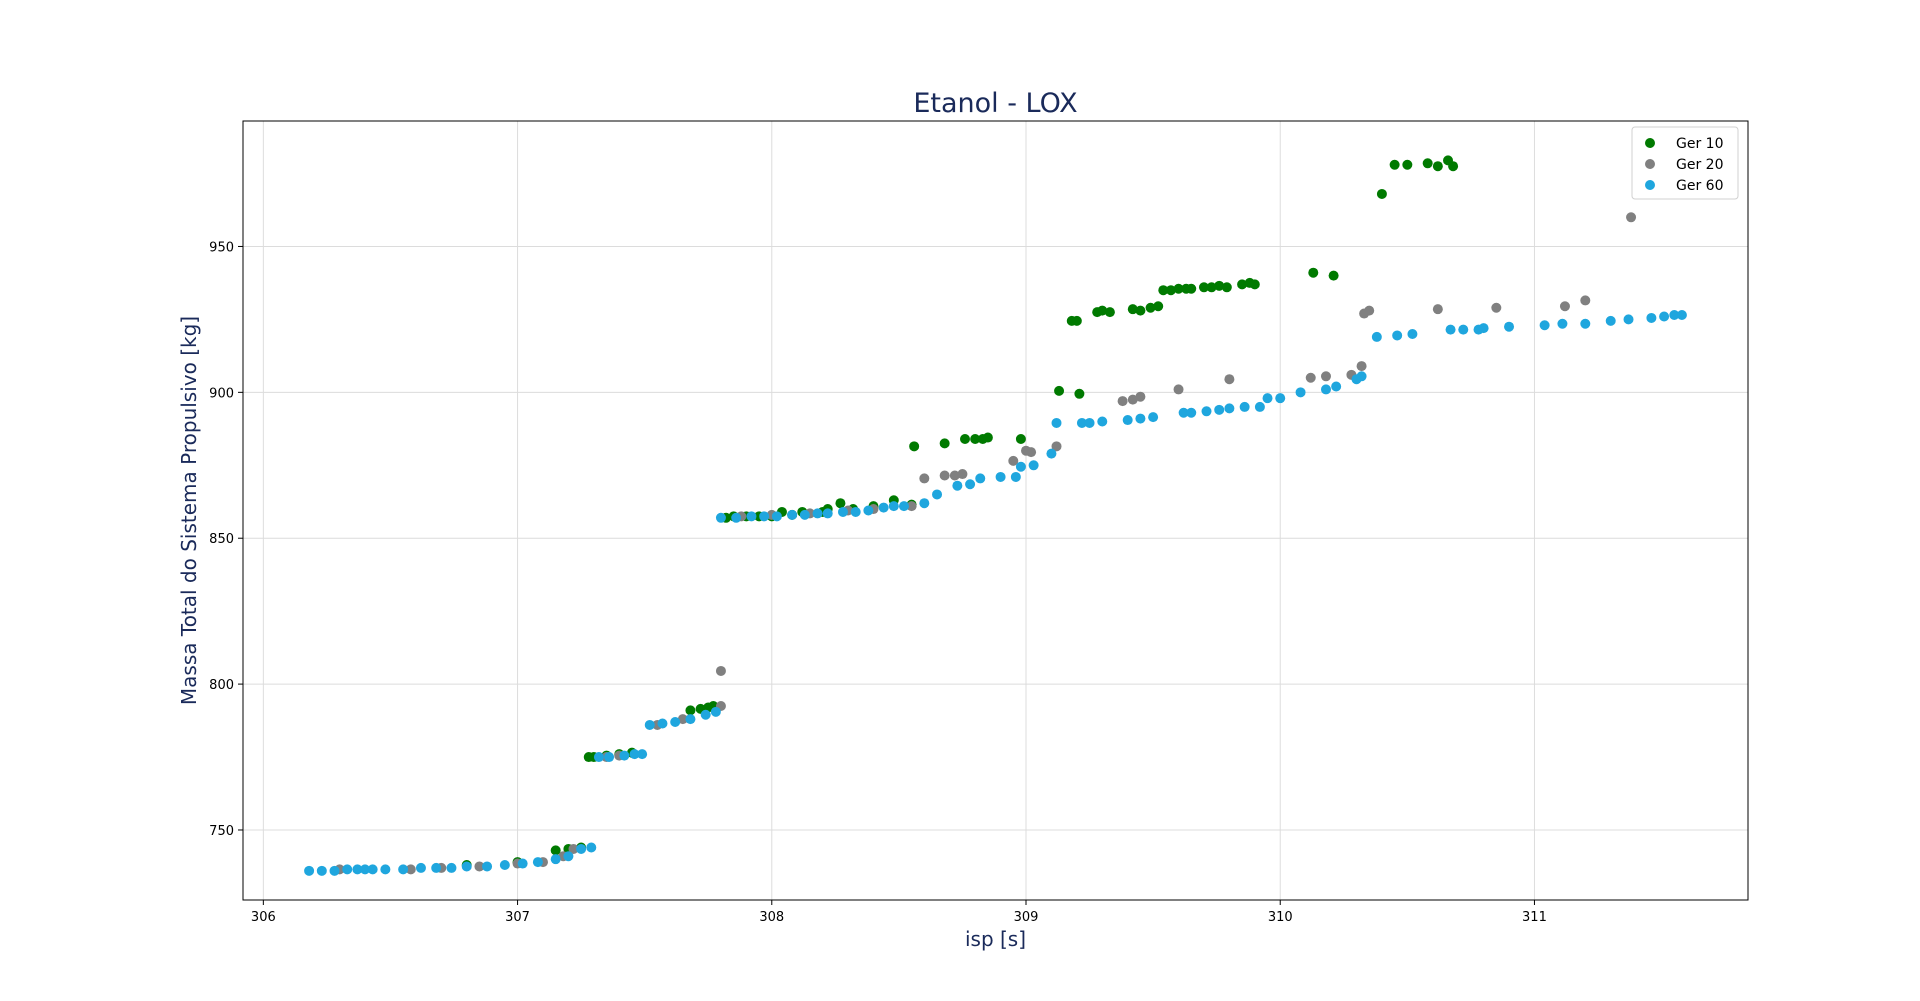  Describe the element at coordinates (1280, 917) in the screenshot. I see `x-tick-label: 310` at that location.